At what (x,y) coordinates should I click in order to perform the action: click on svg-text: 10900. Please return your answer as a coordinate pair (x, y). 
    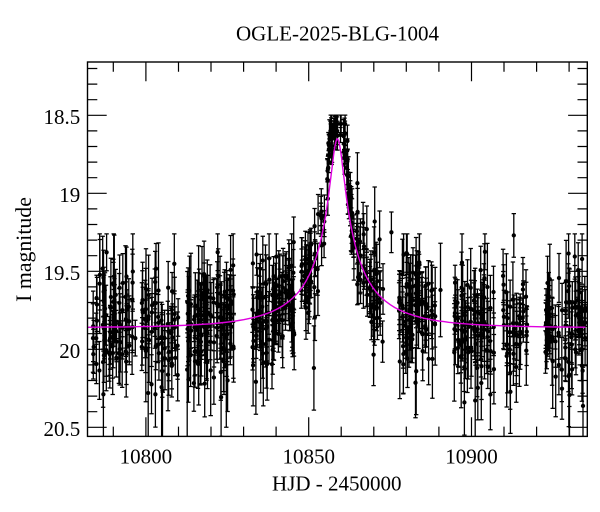
    Looking at the image, I should click on (471, 456).